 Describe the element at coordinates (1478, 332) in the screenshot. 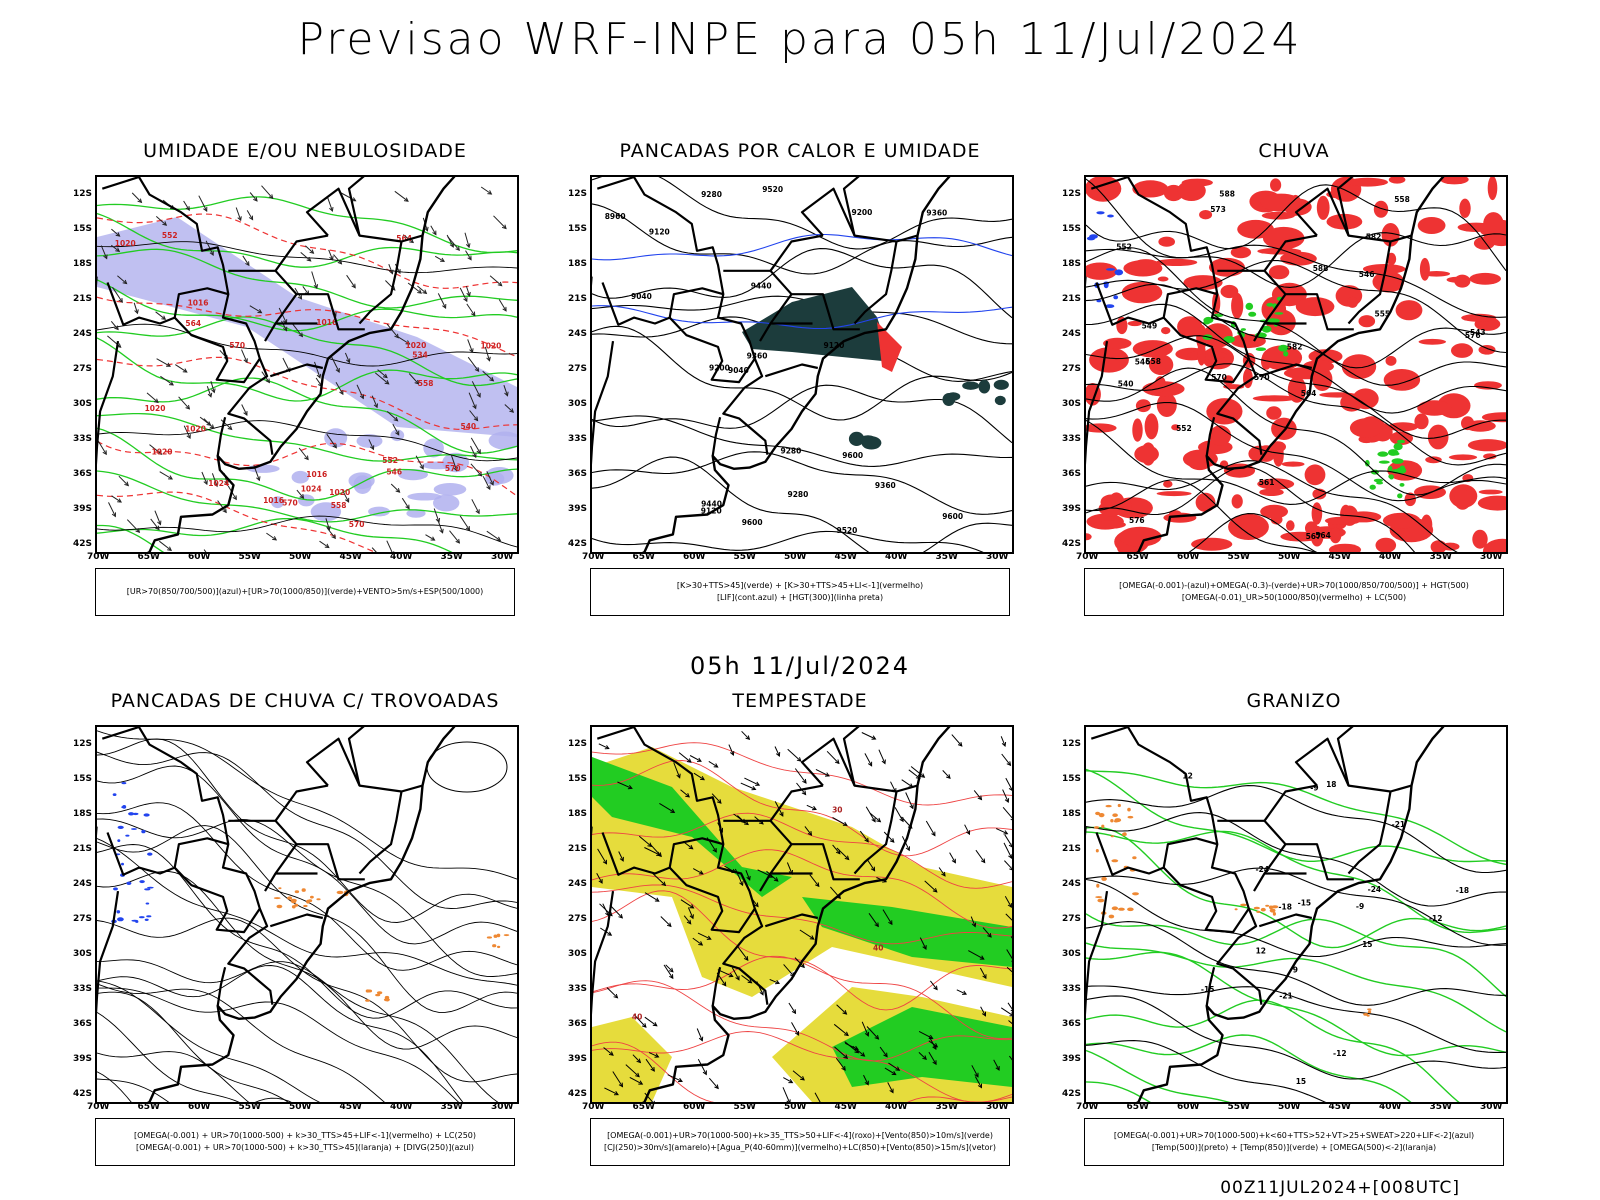

I see `contour-label: 543` at that location.